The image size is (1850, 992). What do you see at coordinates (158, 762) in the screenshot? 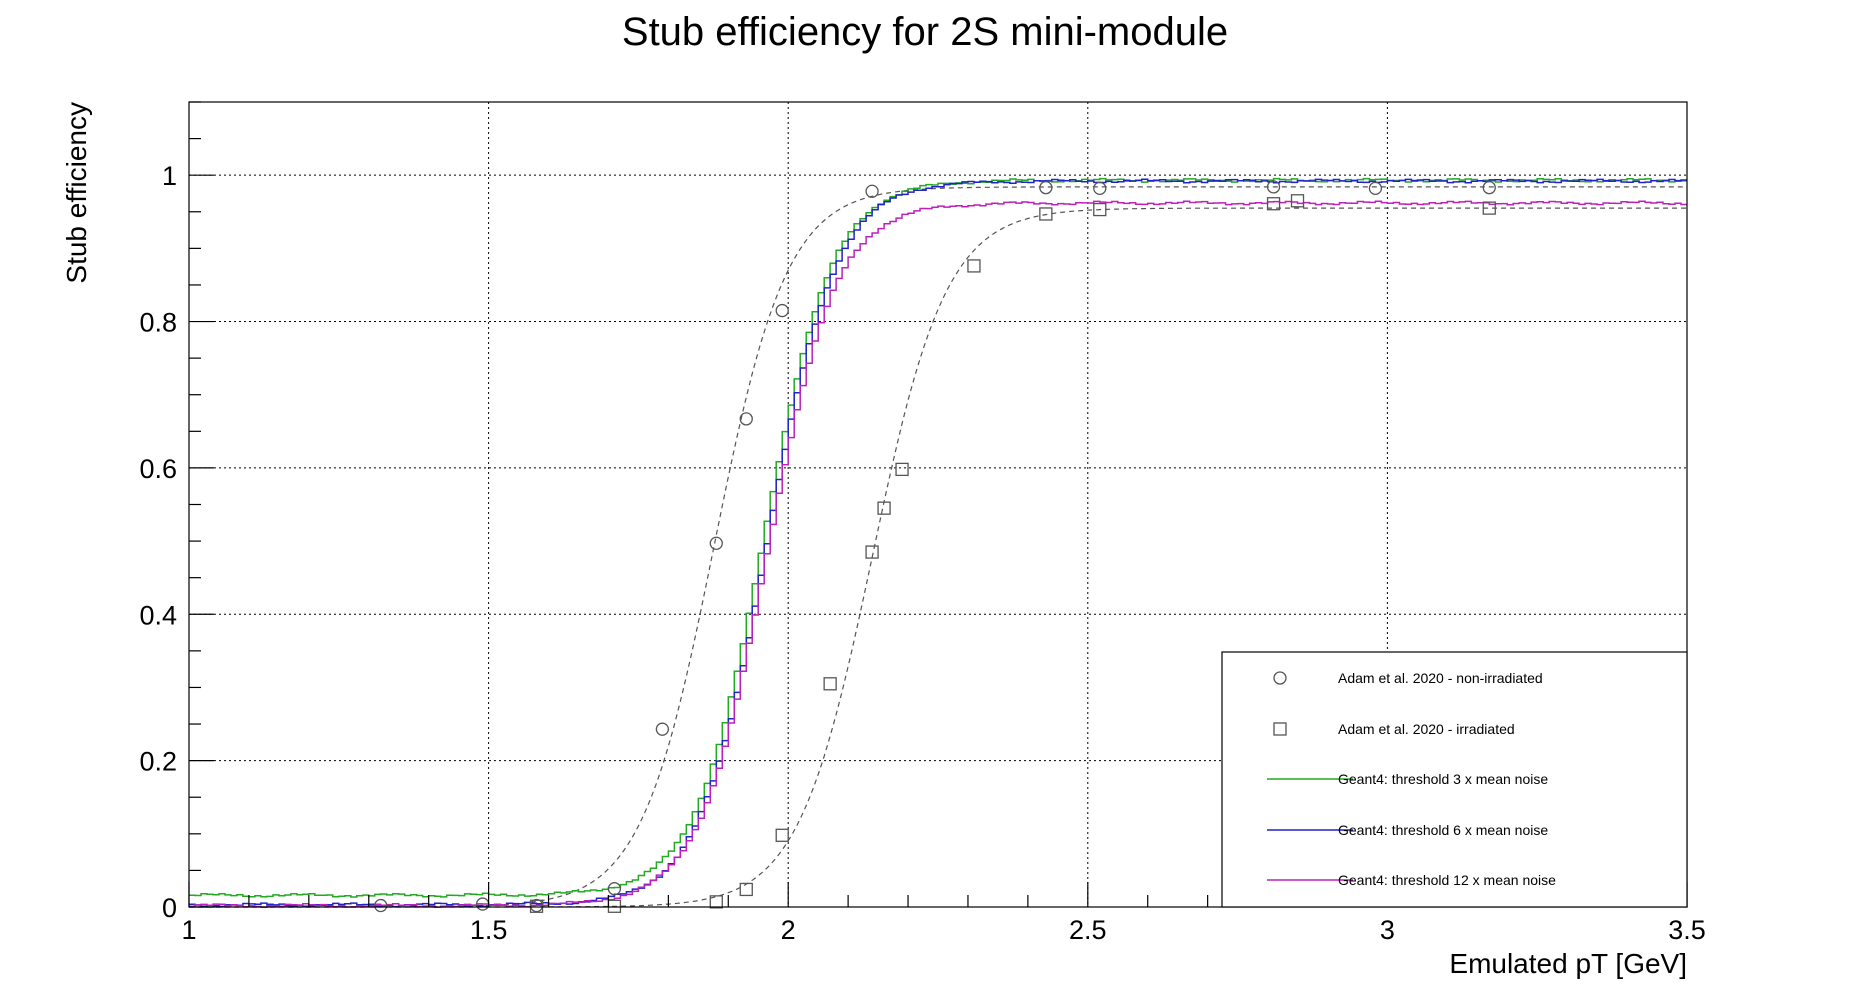
I see `y-tick-label: 0.2` at bounding box center [158, 762].